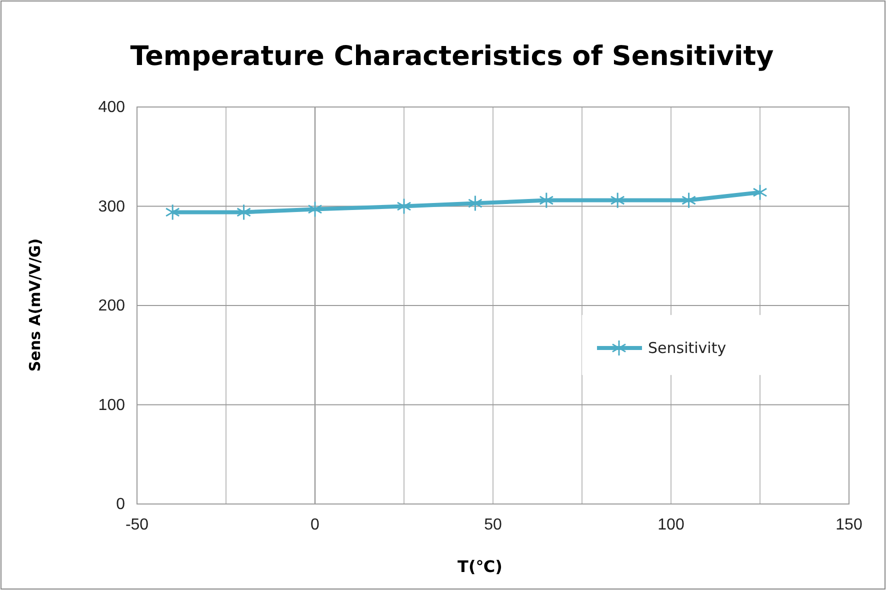  What do you see at coordinates (112, 207) in the screenshot?
I see `y-tick-label: 300` at bounding box center [112, 207].